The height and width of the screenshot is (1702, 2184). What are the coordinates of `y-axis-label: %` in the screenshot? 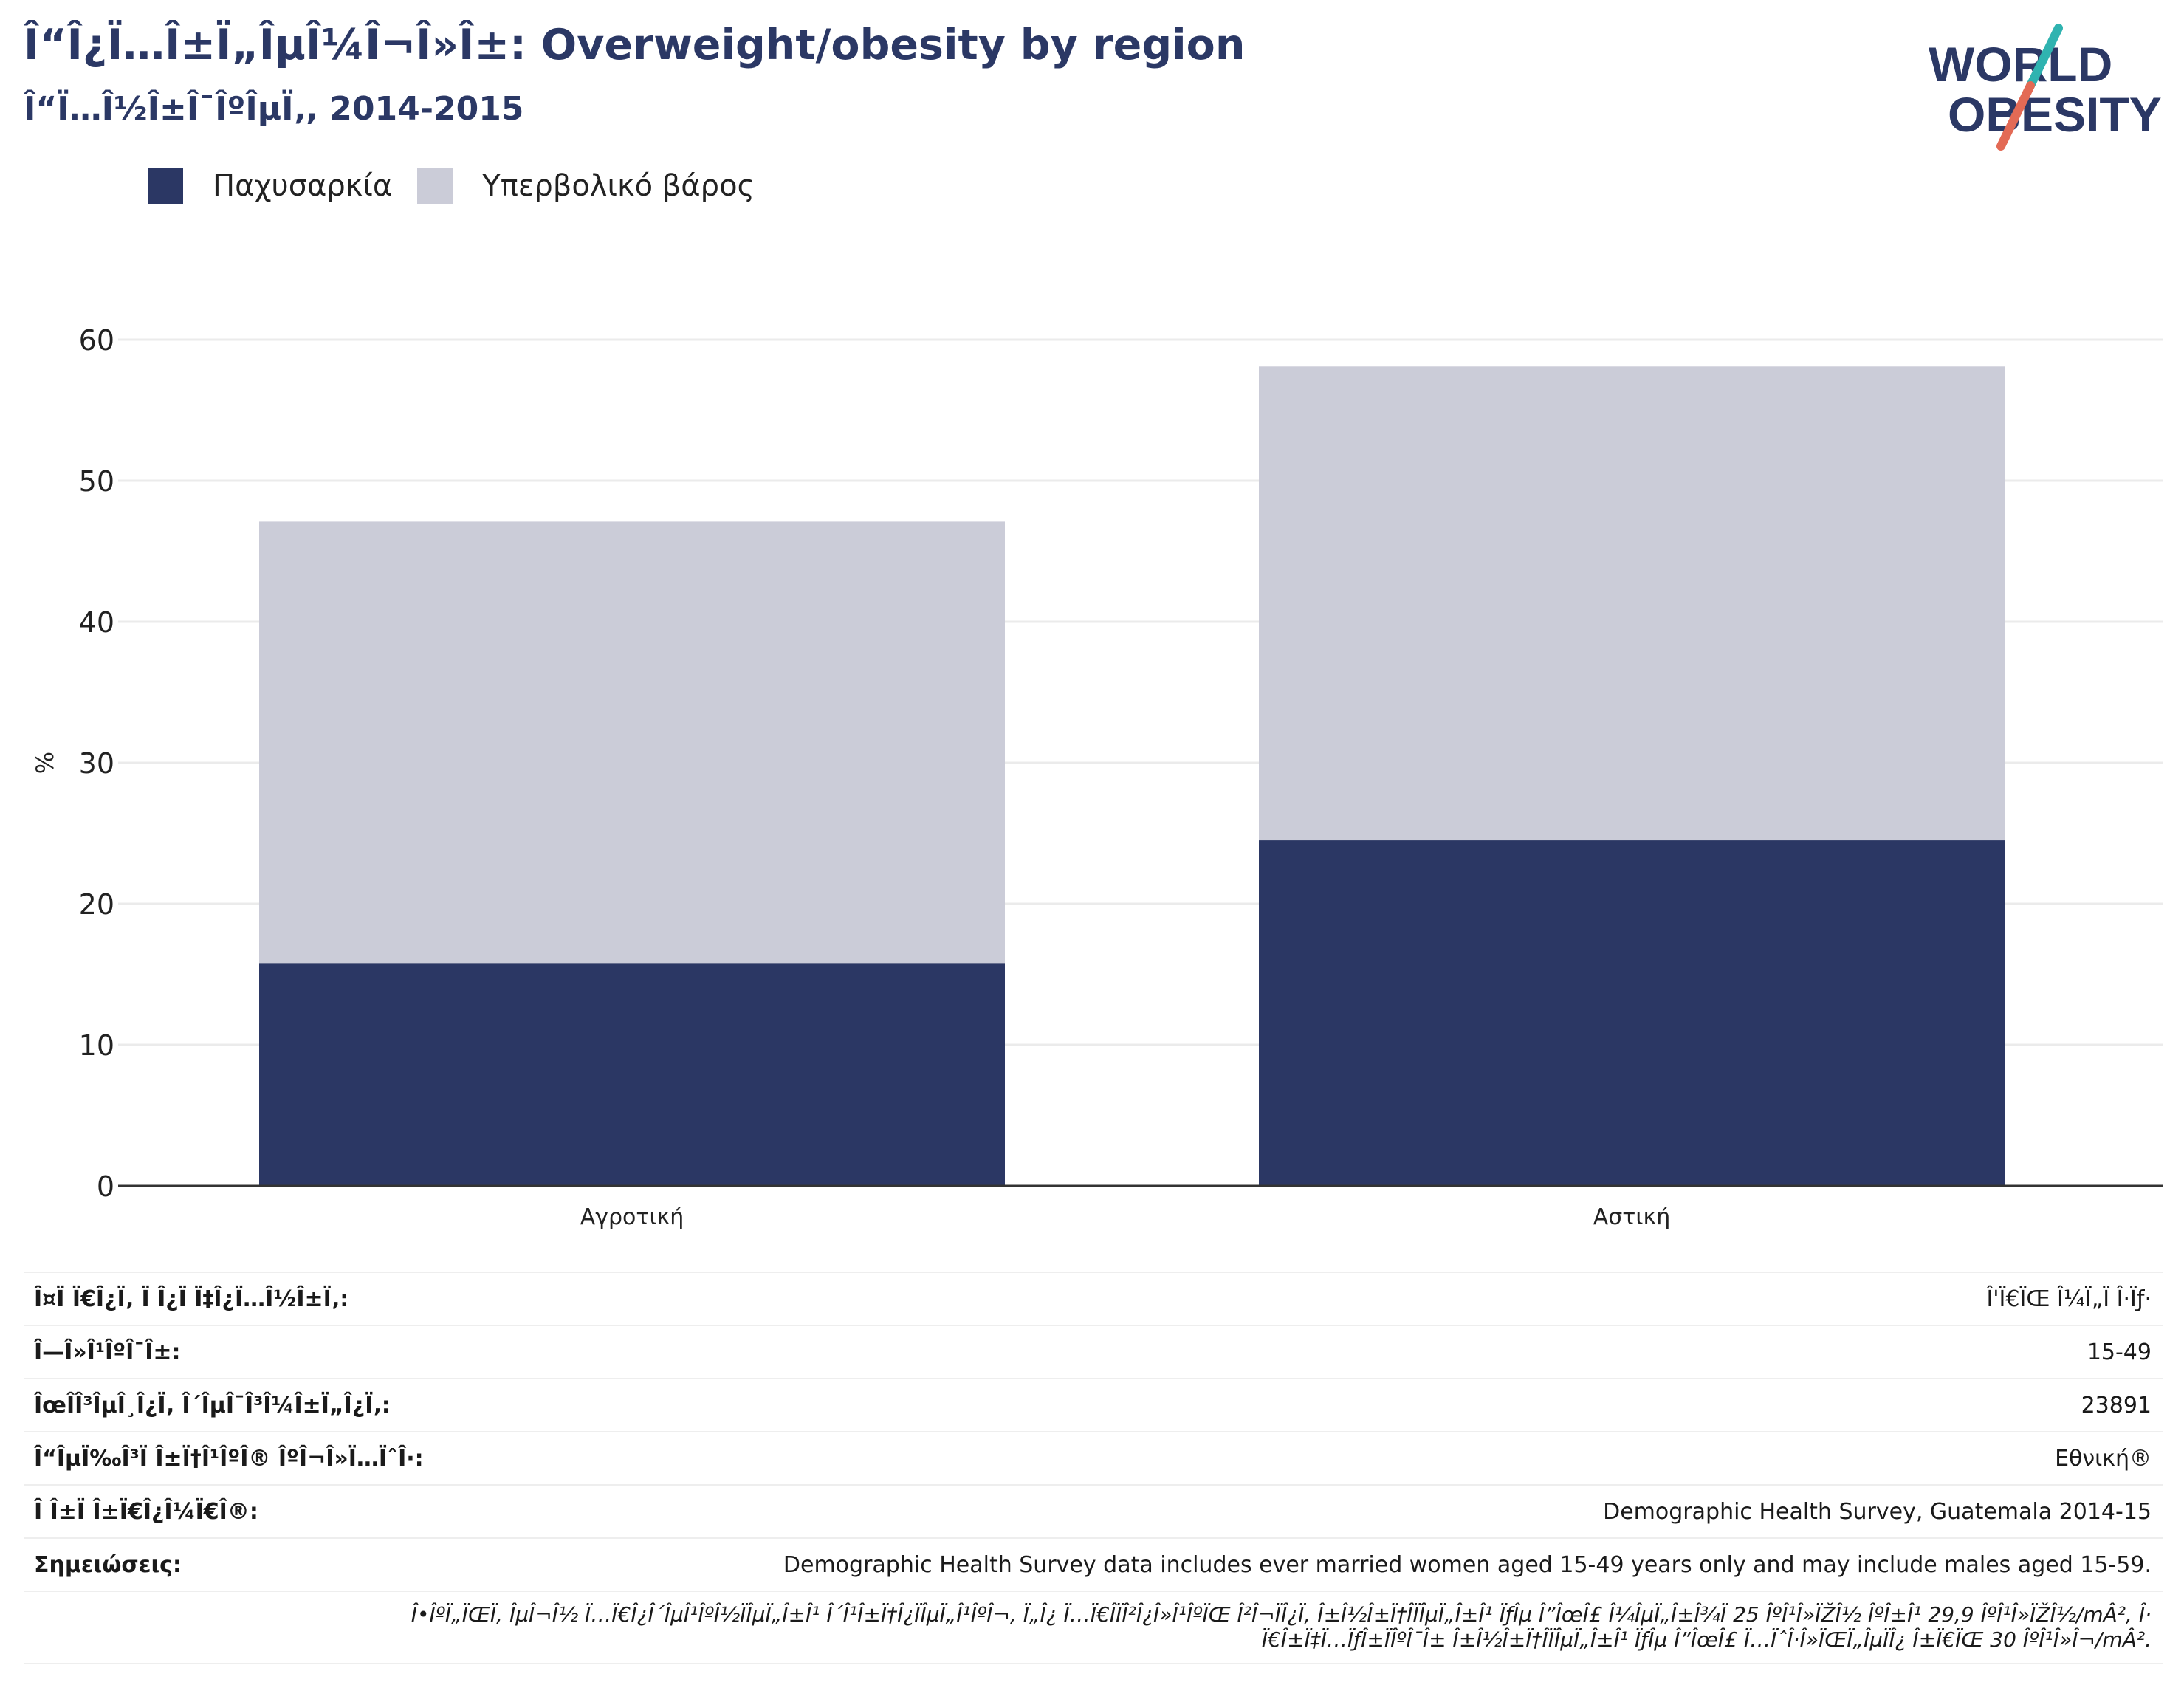 It's located at (45, 763).